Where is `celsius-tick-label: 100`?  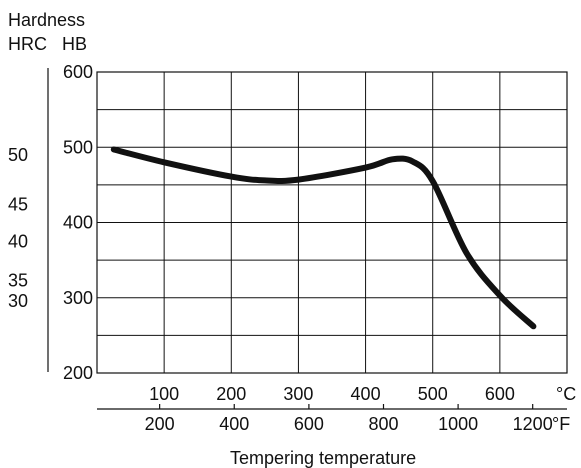 celsius-tick-label: 100 is located at coordinates (164, 394).